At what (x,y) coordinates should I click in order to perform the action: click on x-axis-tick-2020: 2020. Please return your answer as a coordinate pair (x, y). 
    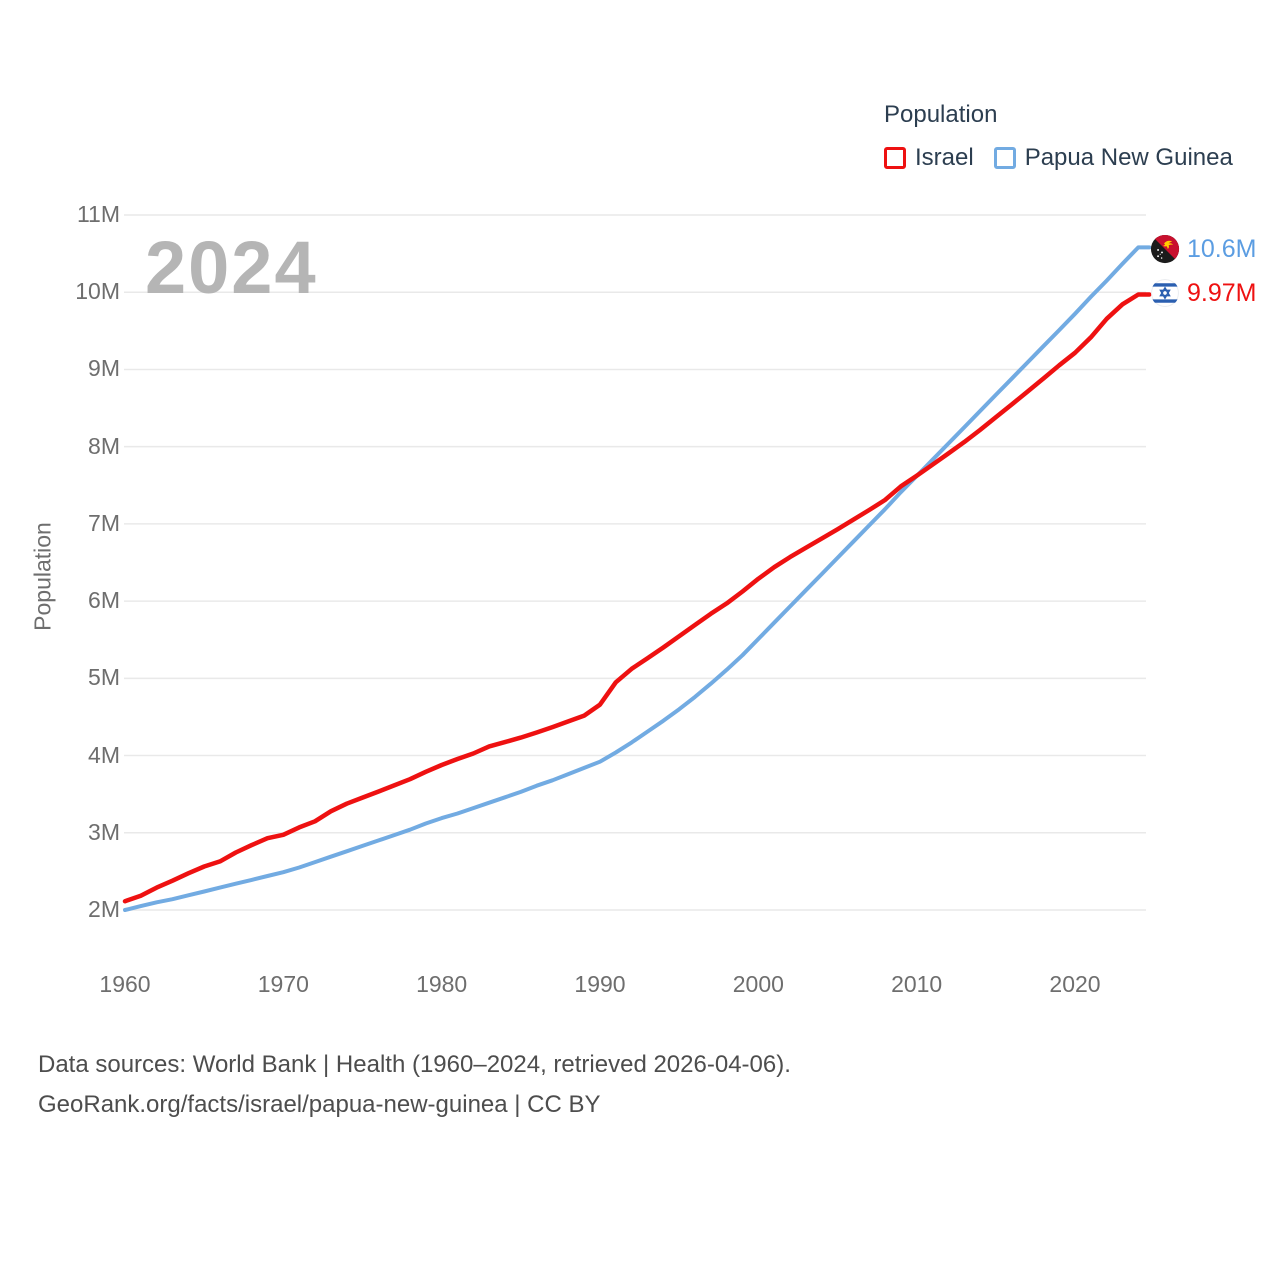
    Looking at the image, I should click on (1075, 984).